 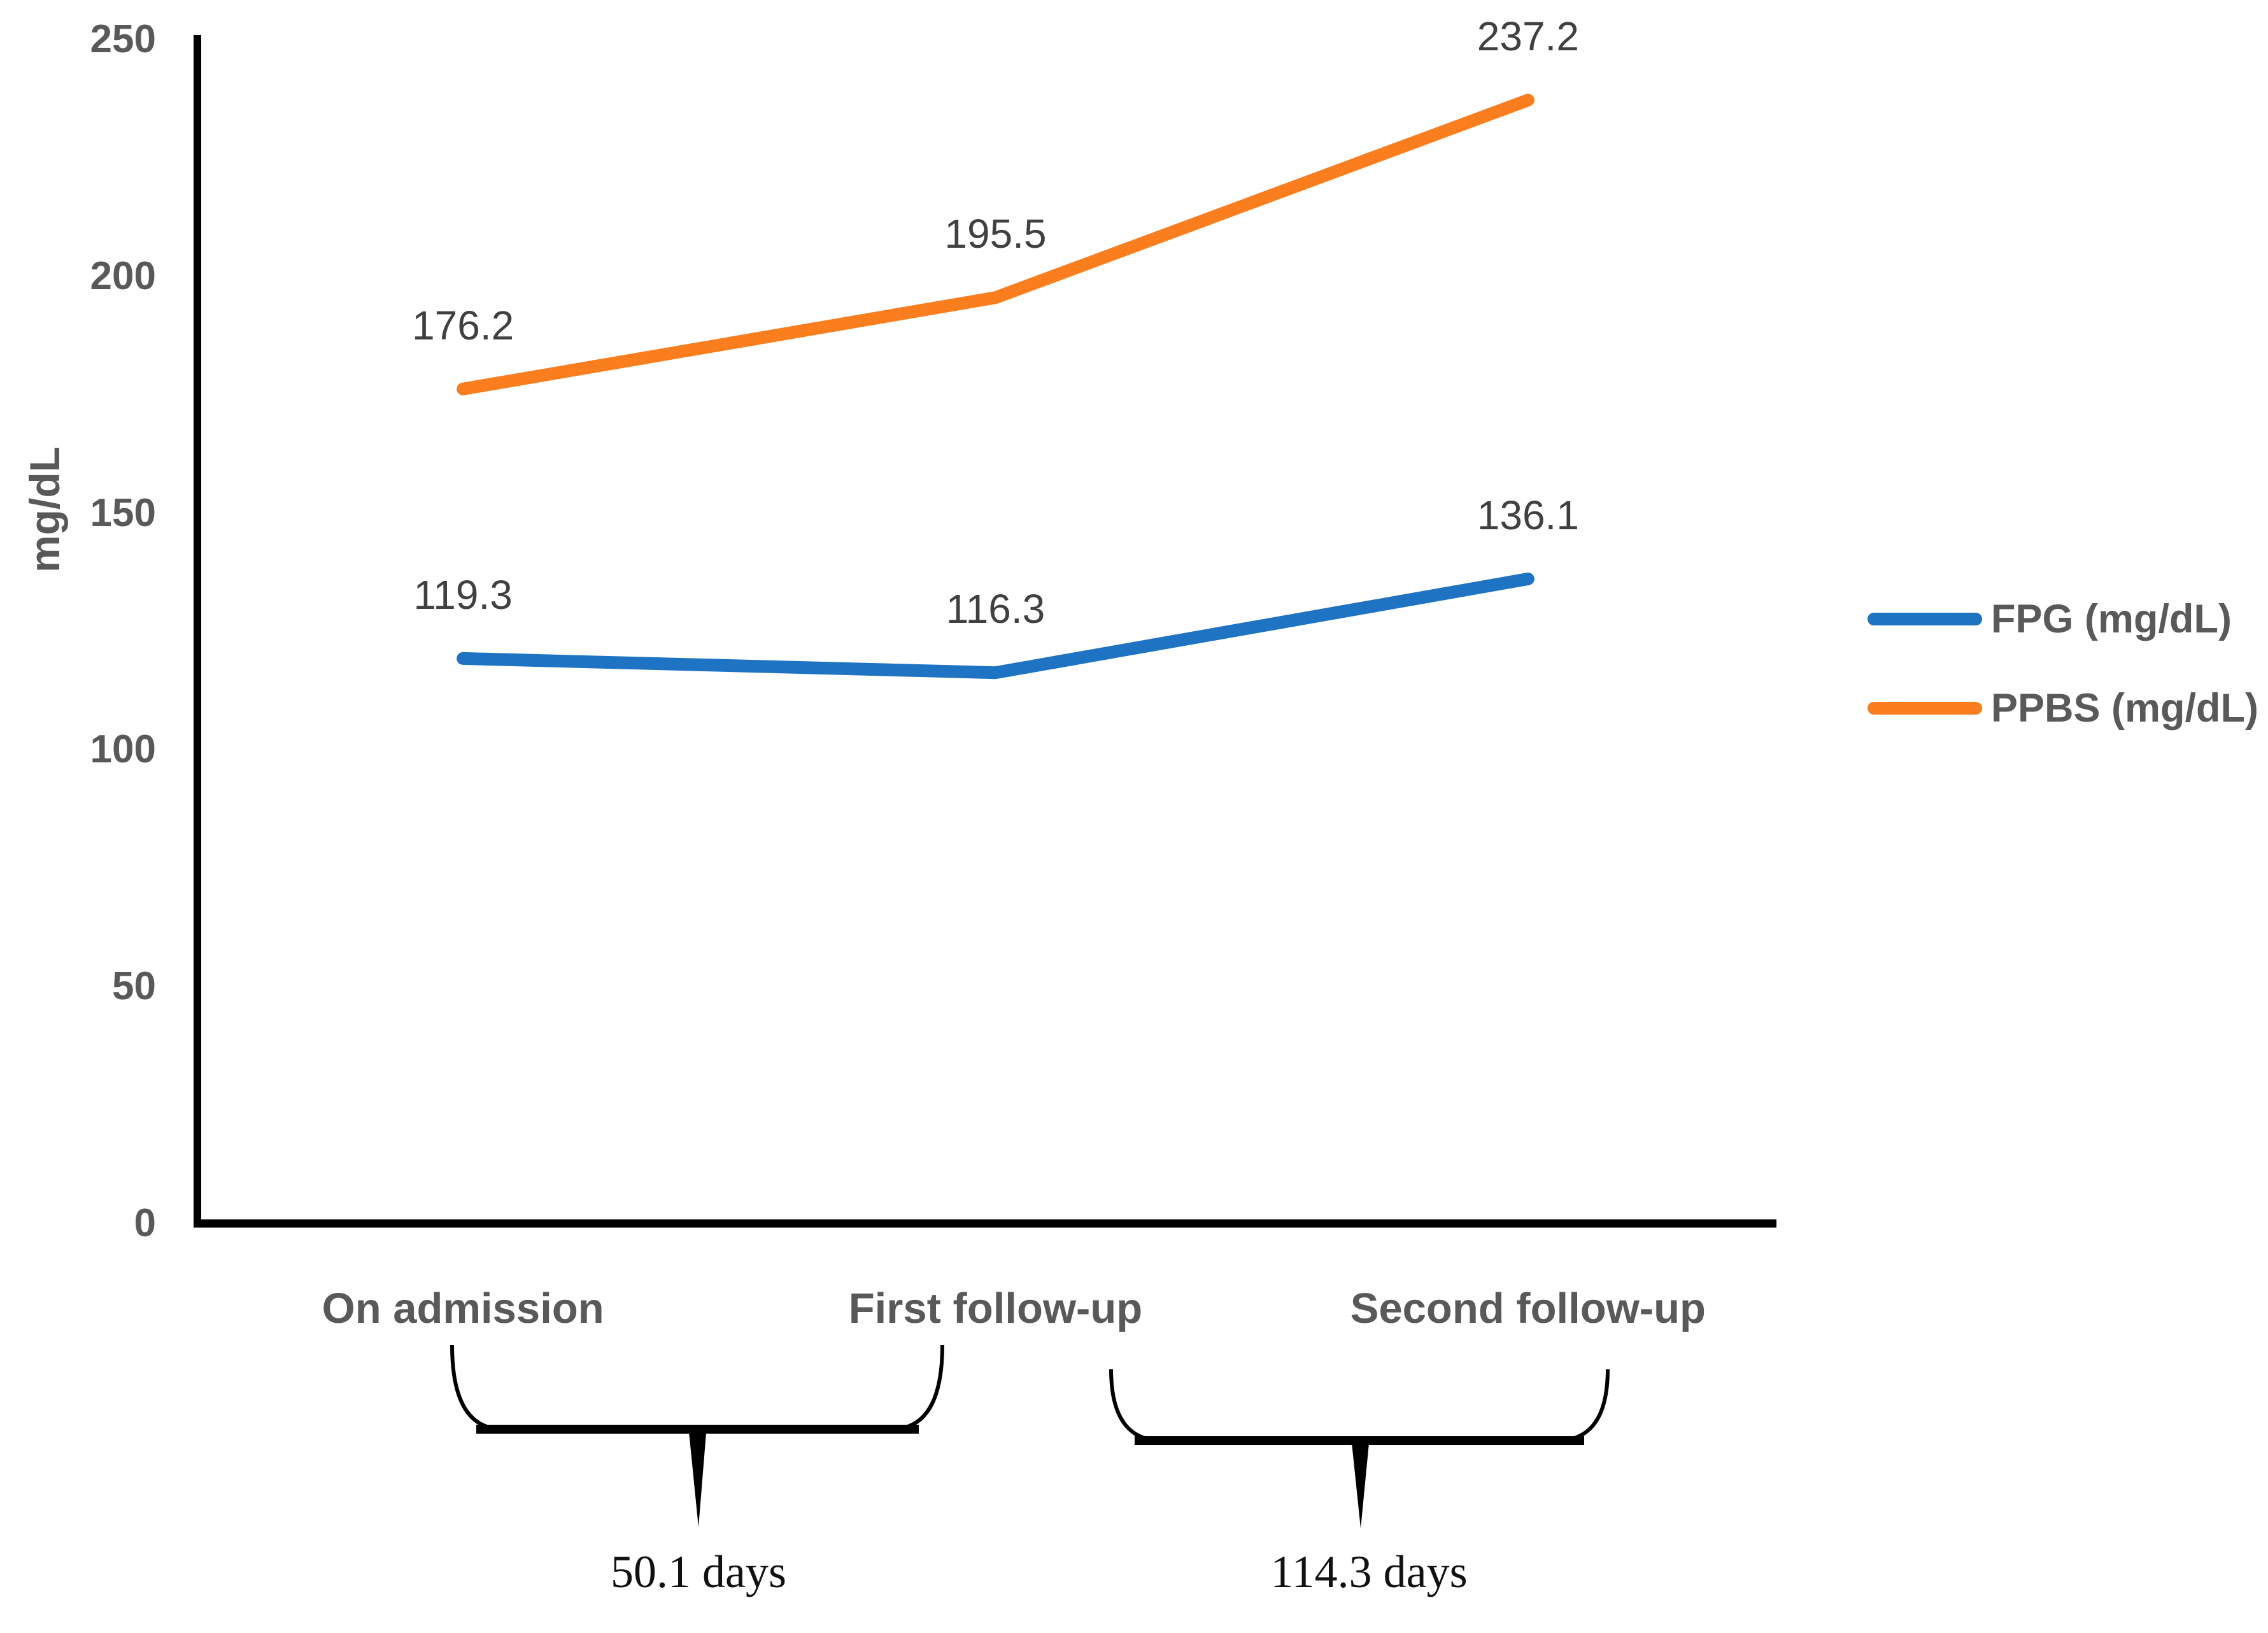 What do you see at coordinates (1925, 708) in the screenshot?
I see `ppbs-line-swatch` at bounding box center [1925, 708].